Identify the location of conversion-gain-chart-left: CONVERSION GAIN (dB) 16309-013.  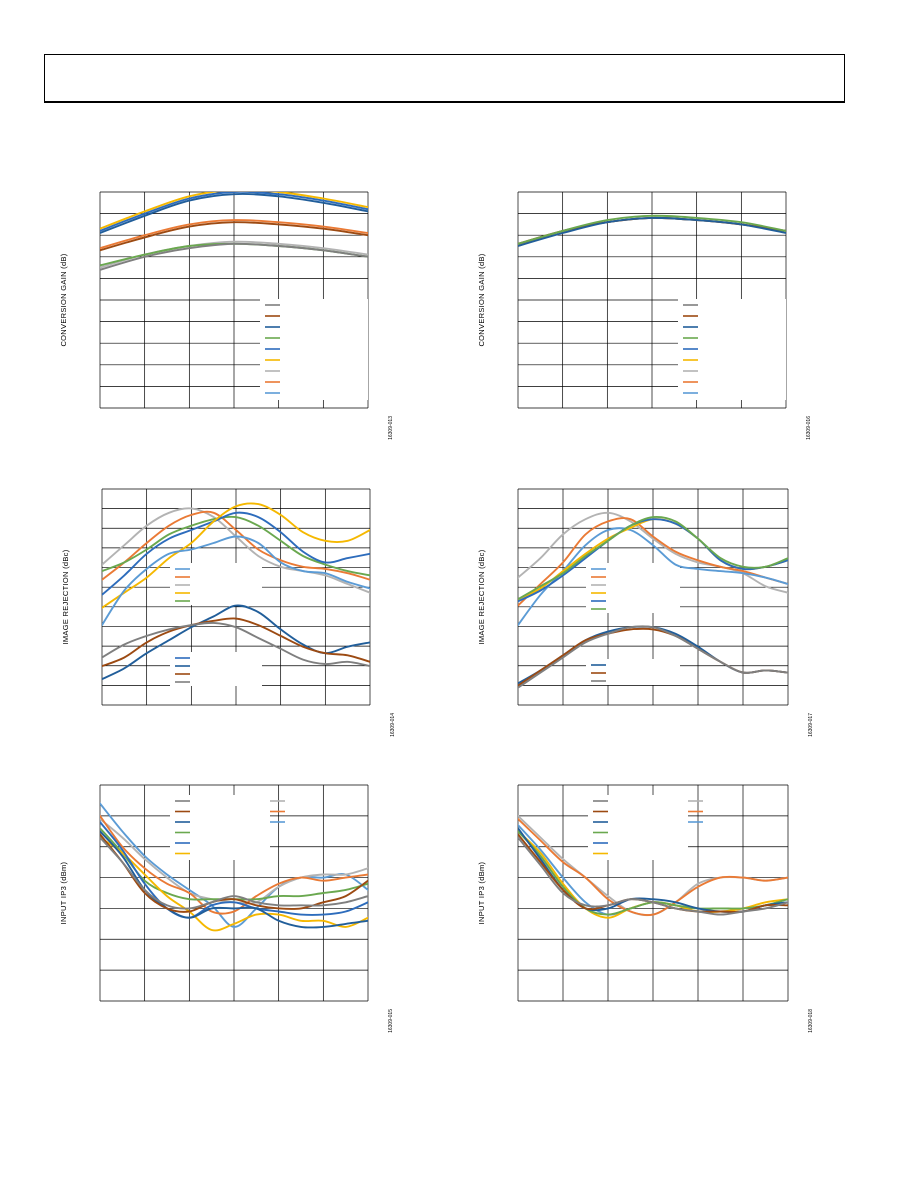
(226, 315).